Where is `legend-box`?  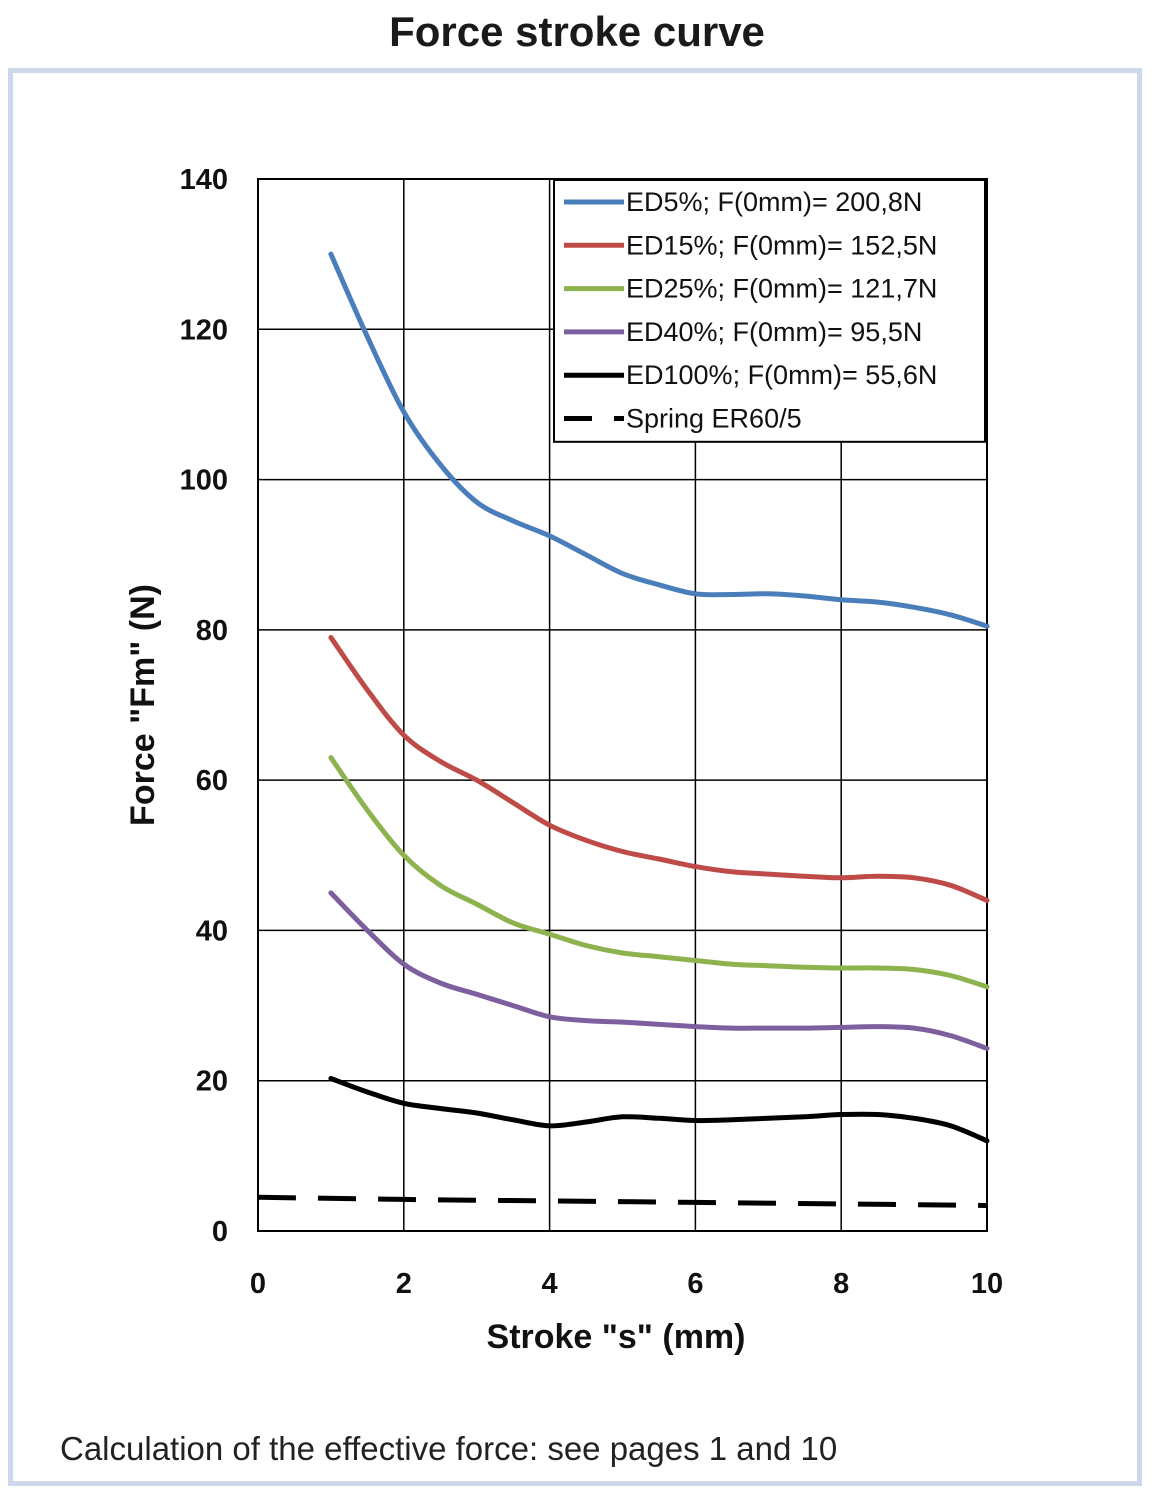 legend-box is located at coordinates (769, 311).